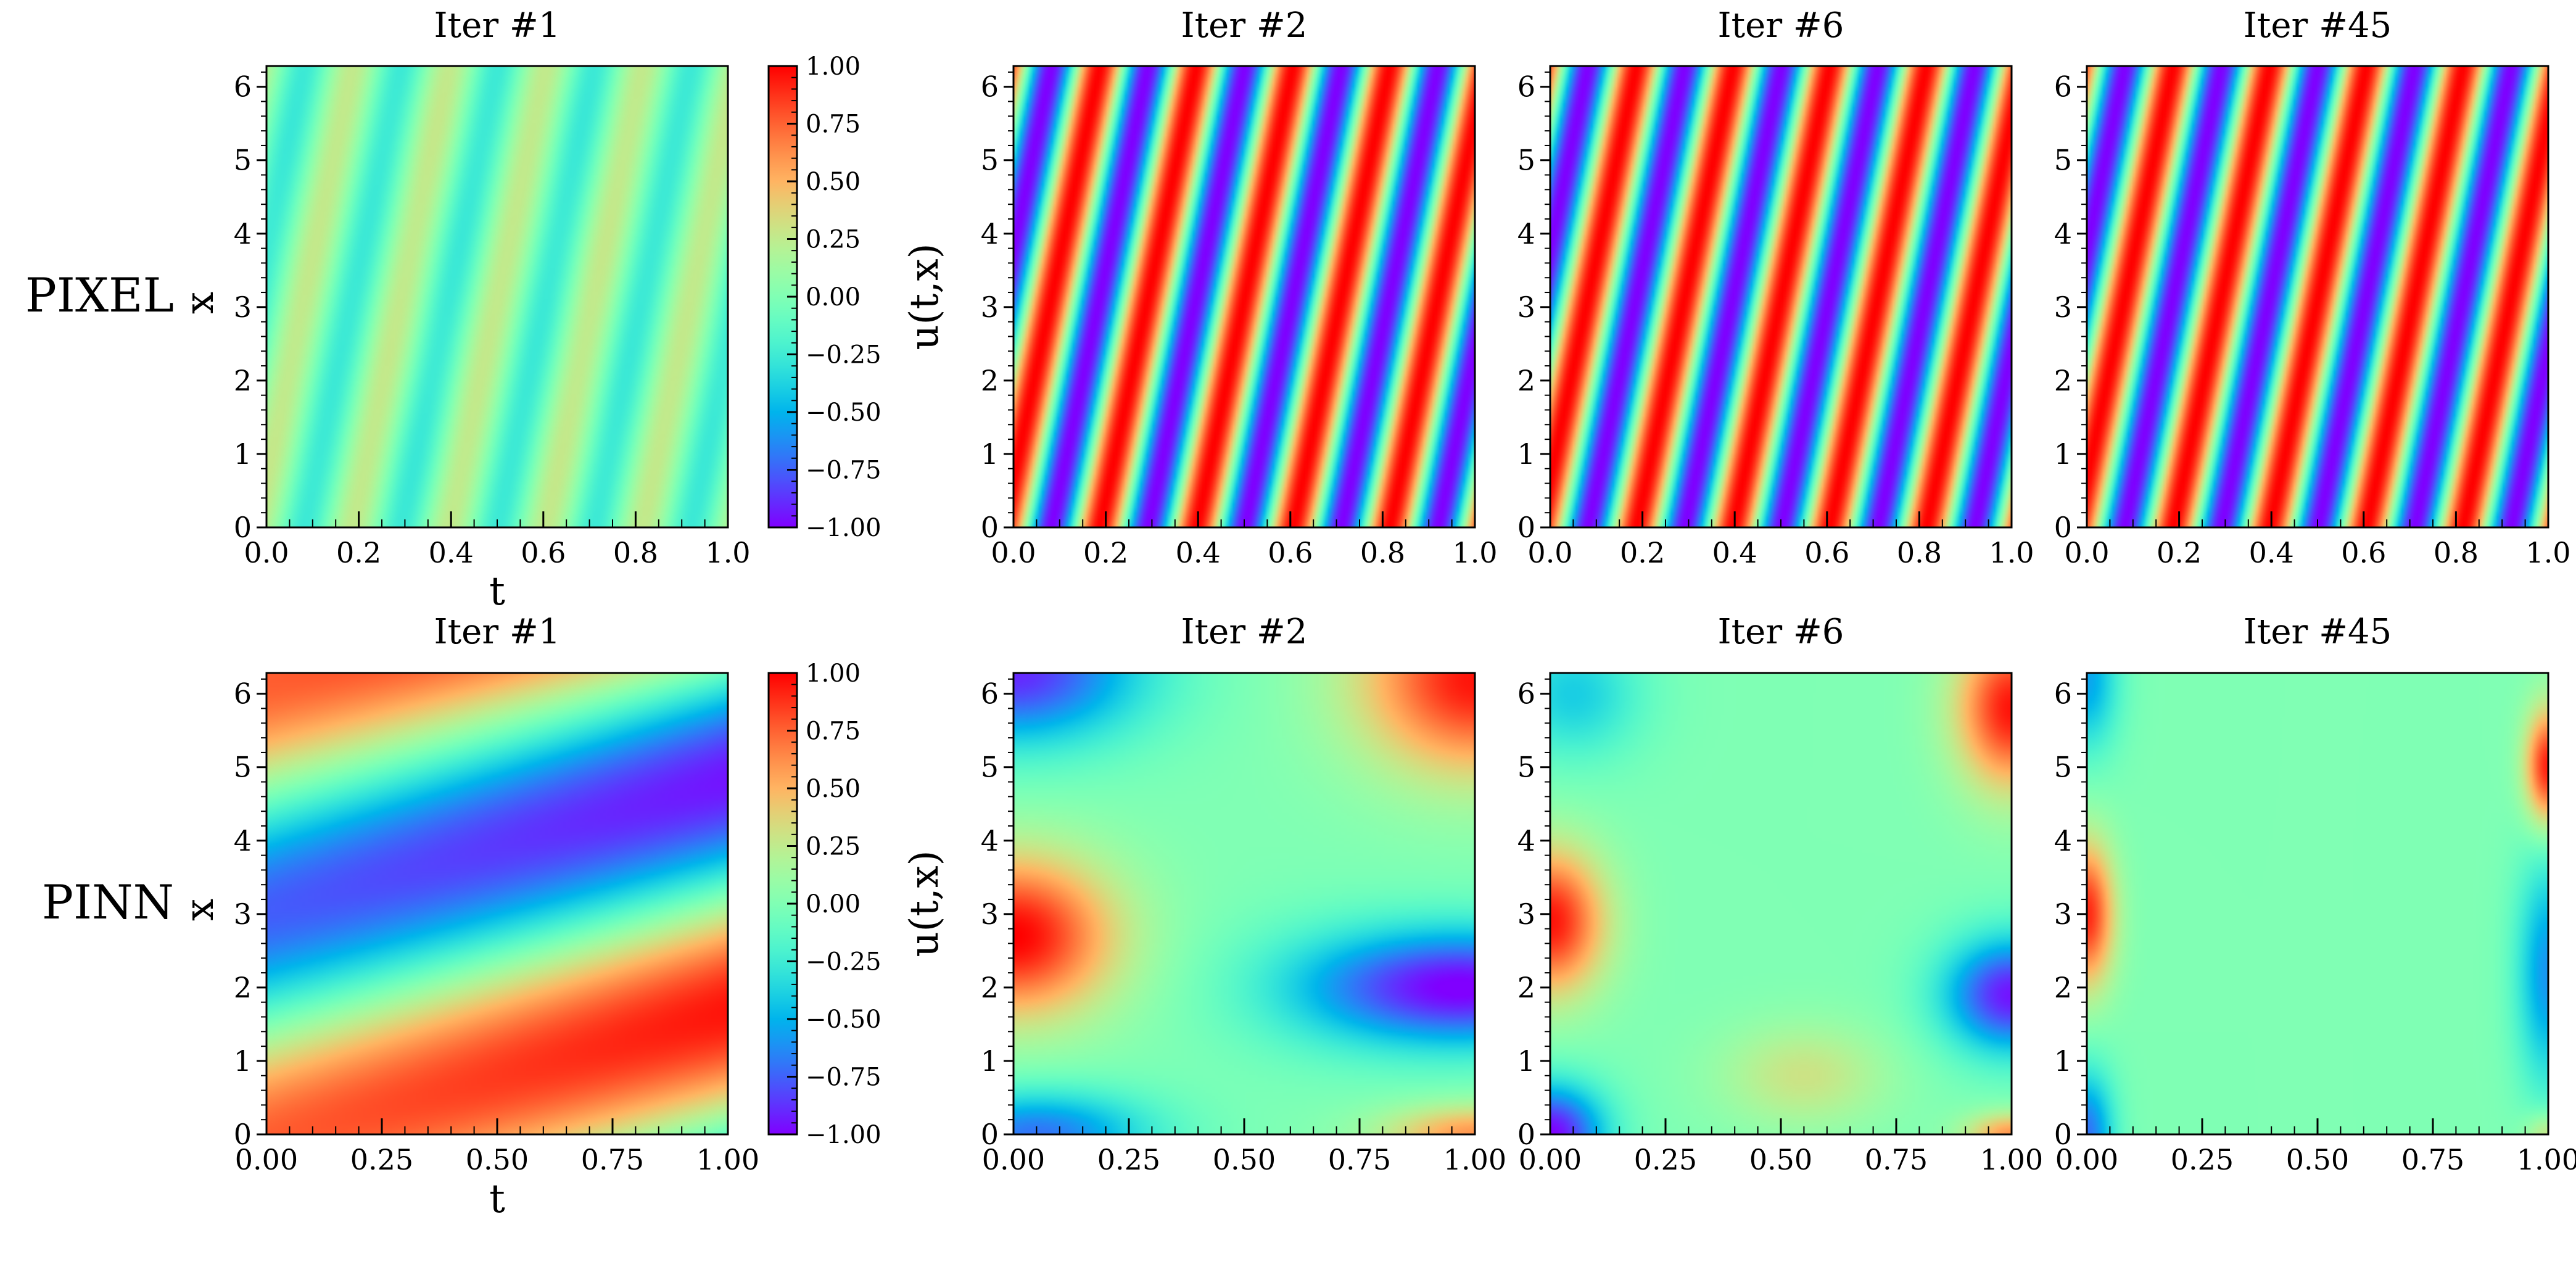 This screenshot has height=1267, width=2576. I want to click on panel-pinn-4: Iter #45 0.00 0.25 0.50 0.75 1.00 0 1 2 3 4 5 6, so click(2315, 894).